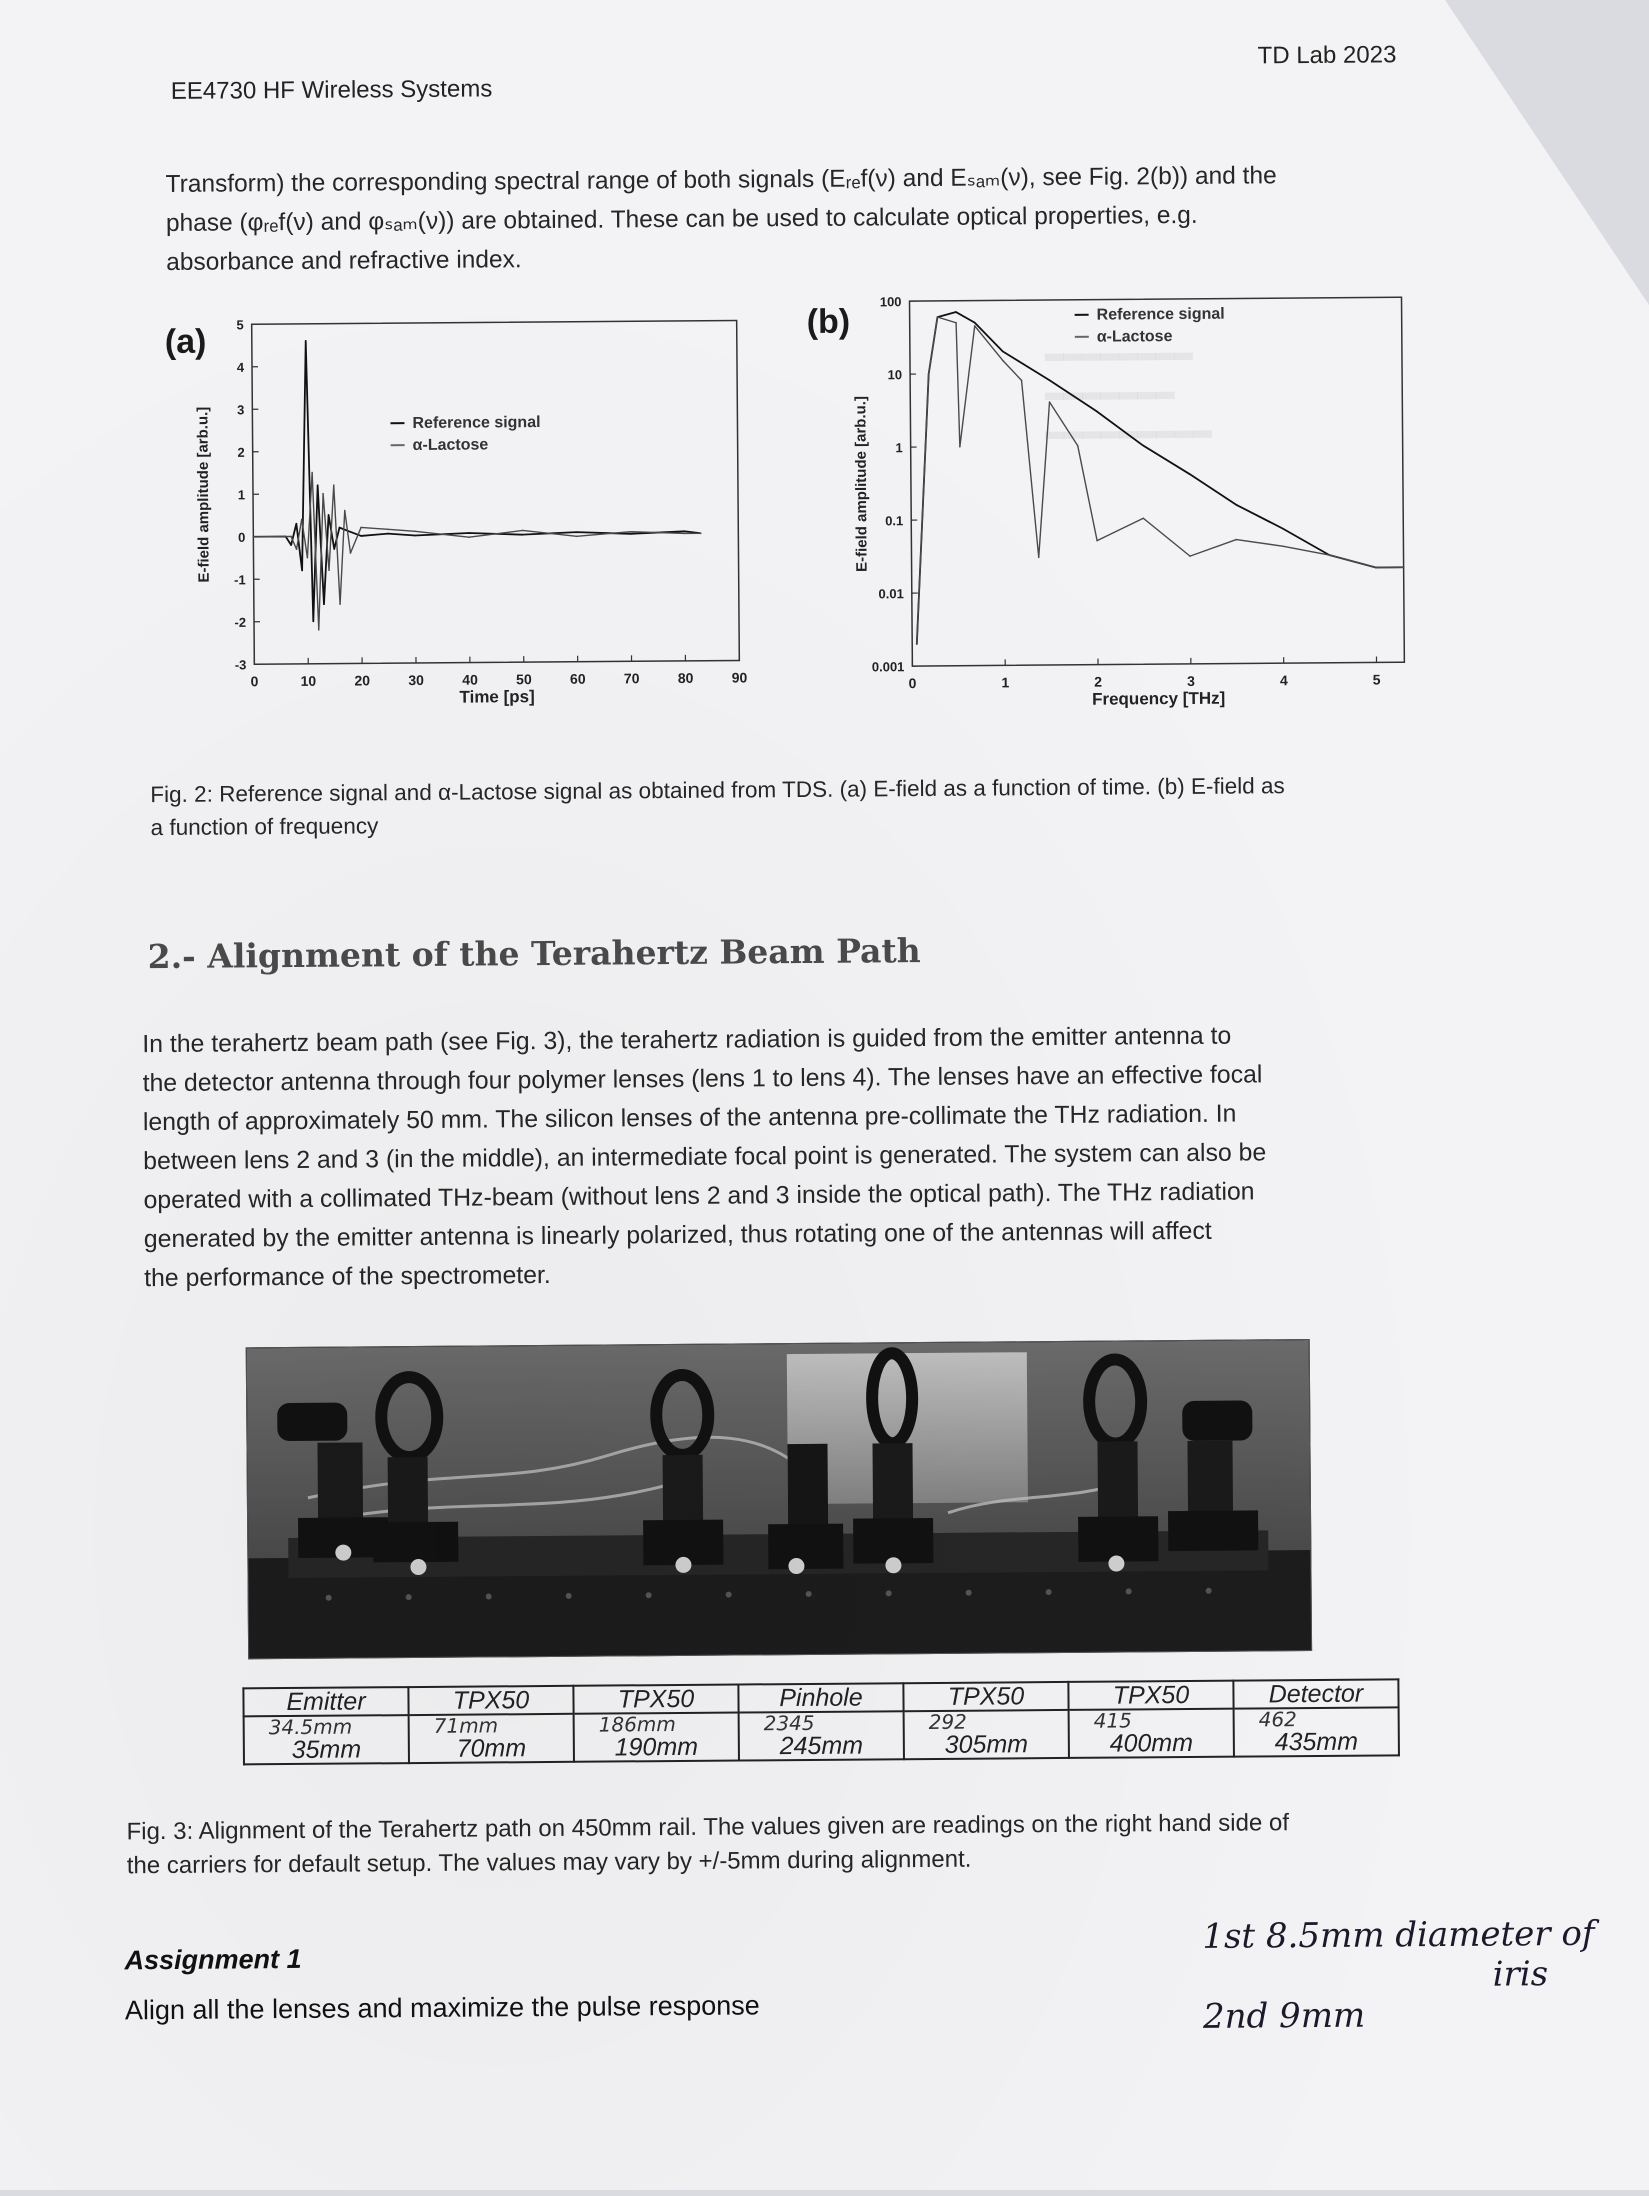  I want to click on x-tick-label: 2, so click(1098, 682).